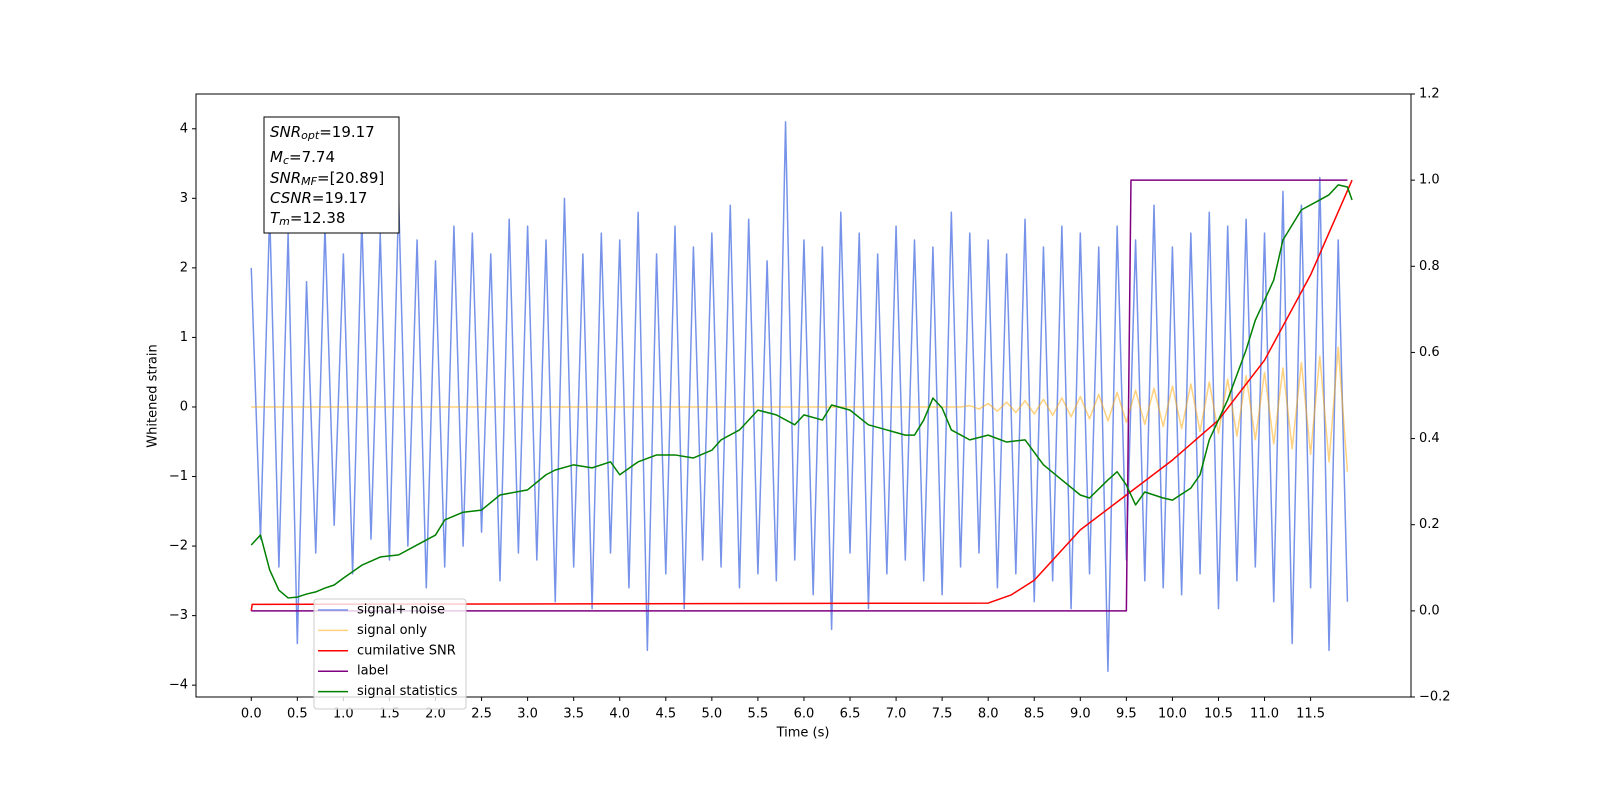 Image resolution: width=1600 pixels, height=804 pixels. I want to click on annotation-subscript: opt, so click(310, 135).